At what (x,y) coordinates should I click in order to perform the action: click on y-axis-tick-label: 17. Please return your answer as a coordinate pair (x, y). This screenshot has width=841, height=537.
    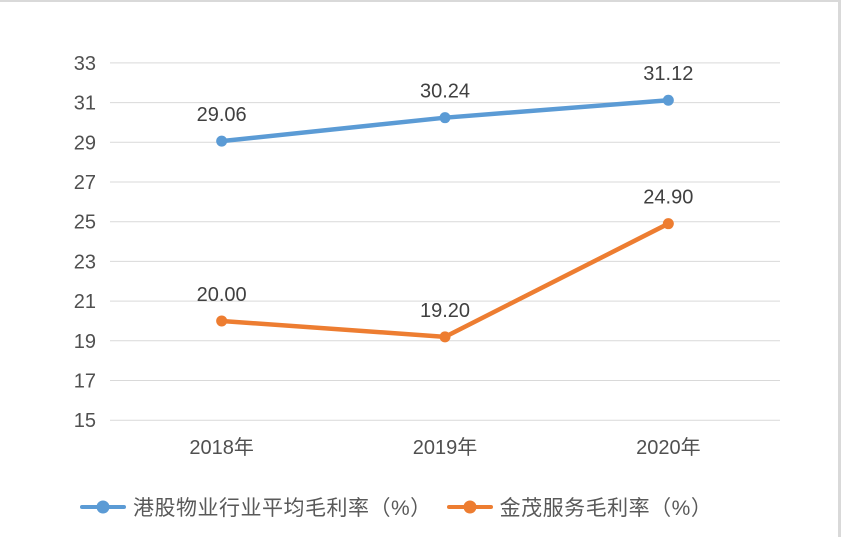
    Looking at the image, I should click on (85, 382).